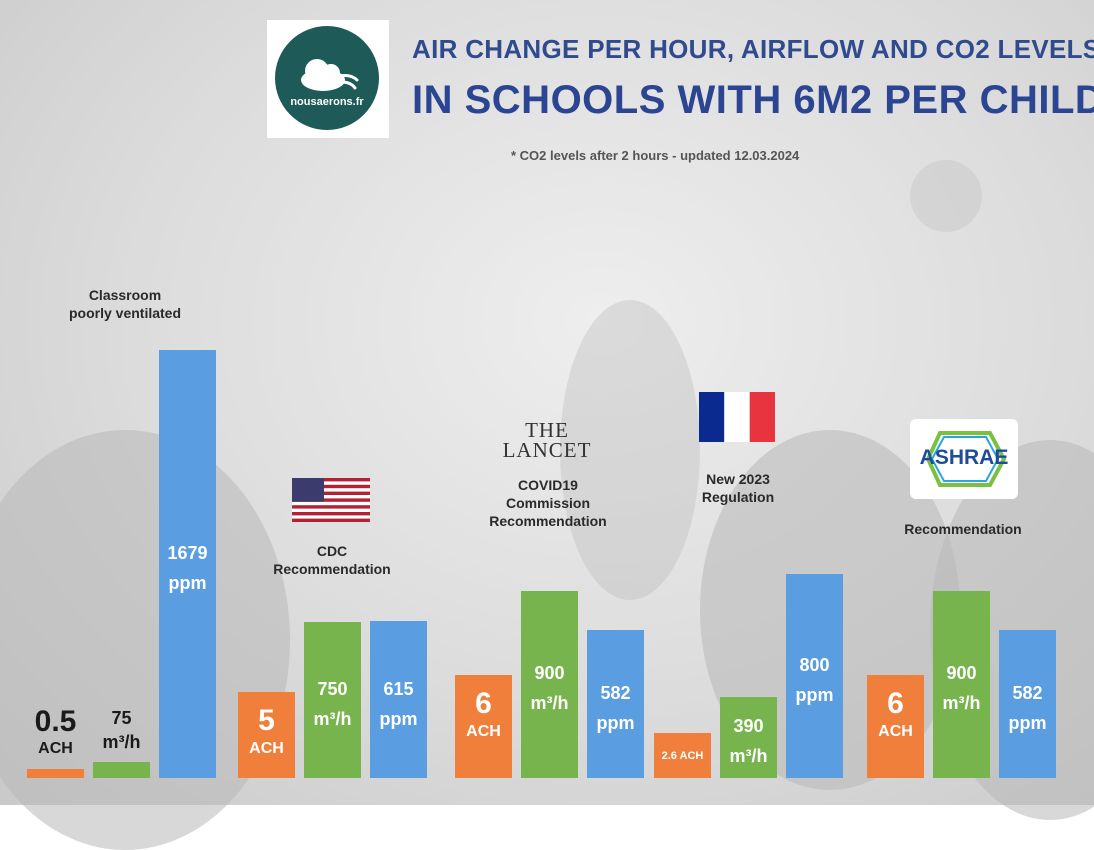 This screenshot has width=1094, height=850. Describe the element at coordinates (330, 75) in the screenshot. I see `cloud-wind-icon` at that location.